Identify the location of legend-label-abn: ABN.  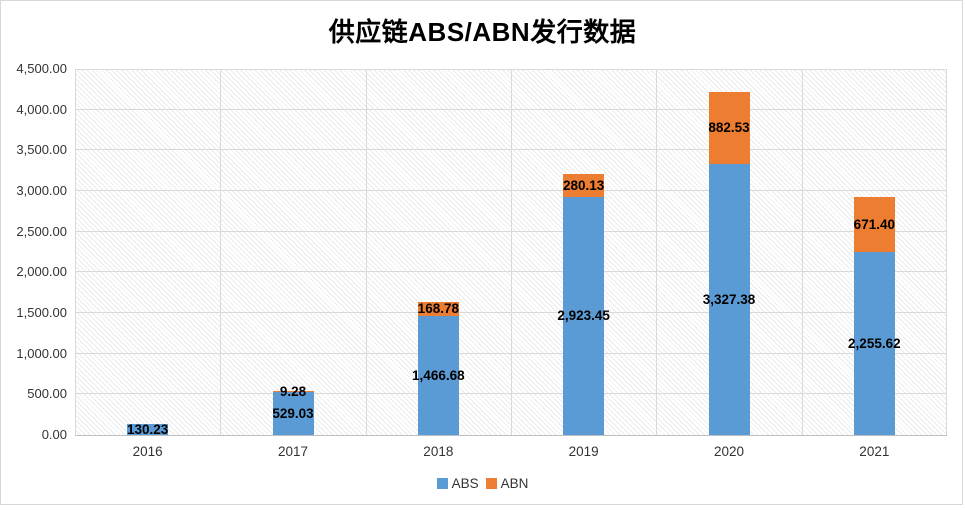
(514, 483).